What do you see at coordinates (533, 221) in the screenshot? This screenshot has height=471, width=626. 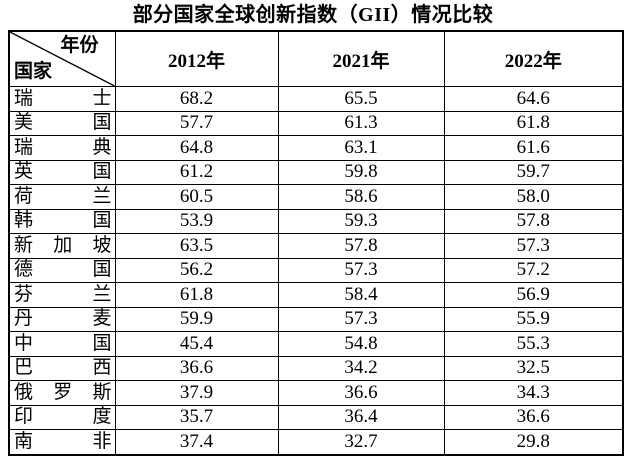 I see `value-cell-2022: 57.8` at bounding box center [533, 221].